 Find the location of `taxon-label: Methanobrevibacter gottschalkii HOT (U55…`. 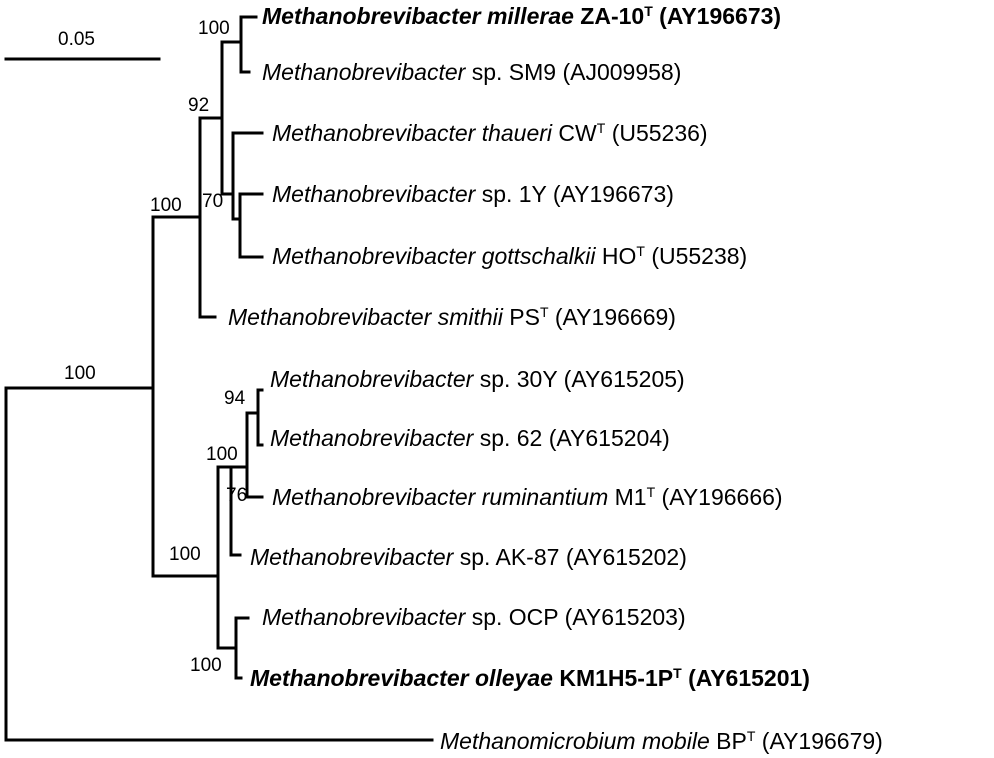

taxon-label: Methanobrevibacter gottschalkii HOT (U55… is located at coordinates (510, 256).